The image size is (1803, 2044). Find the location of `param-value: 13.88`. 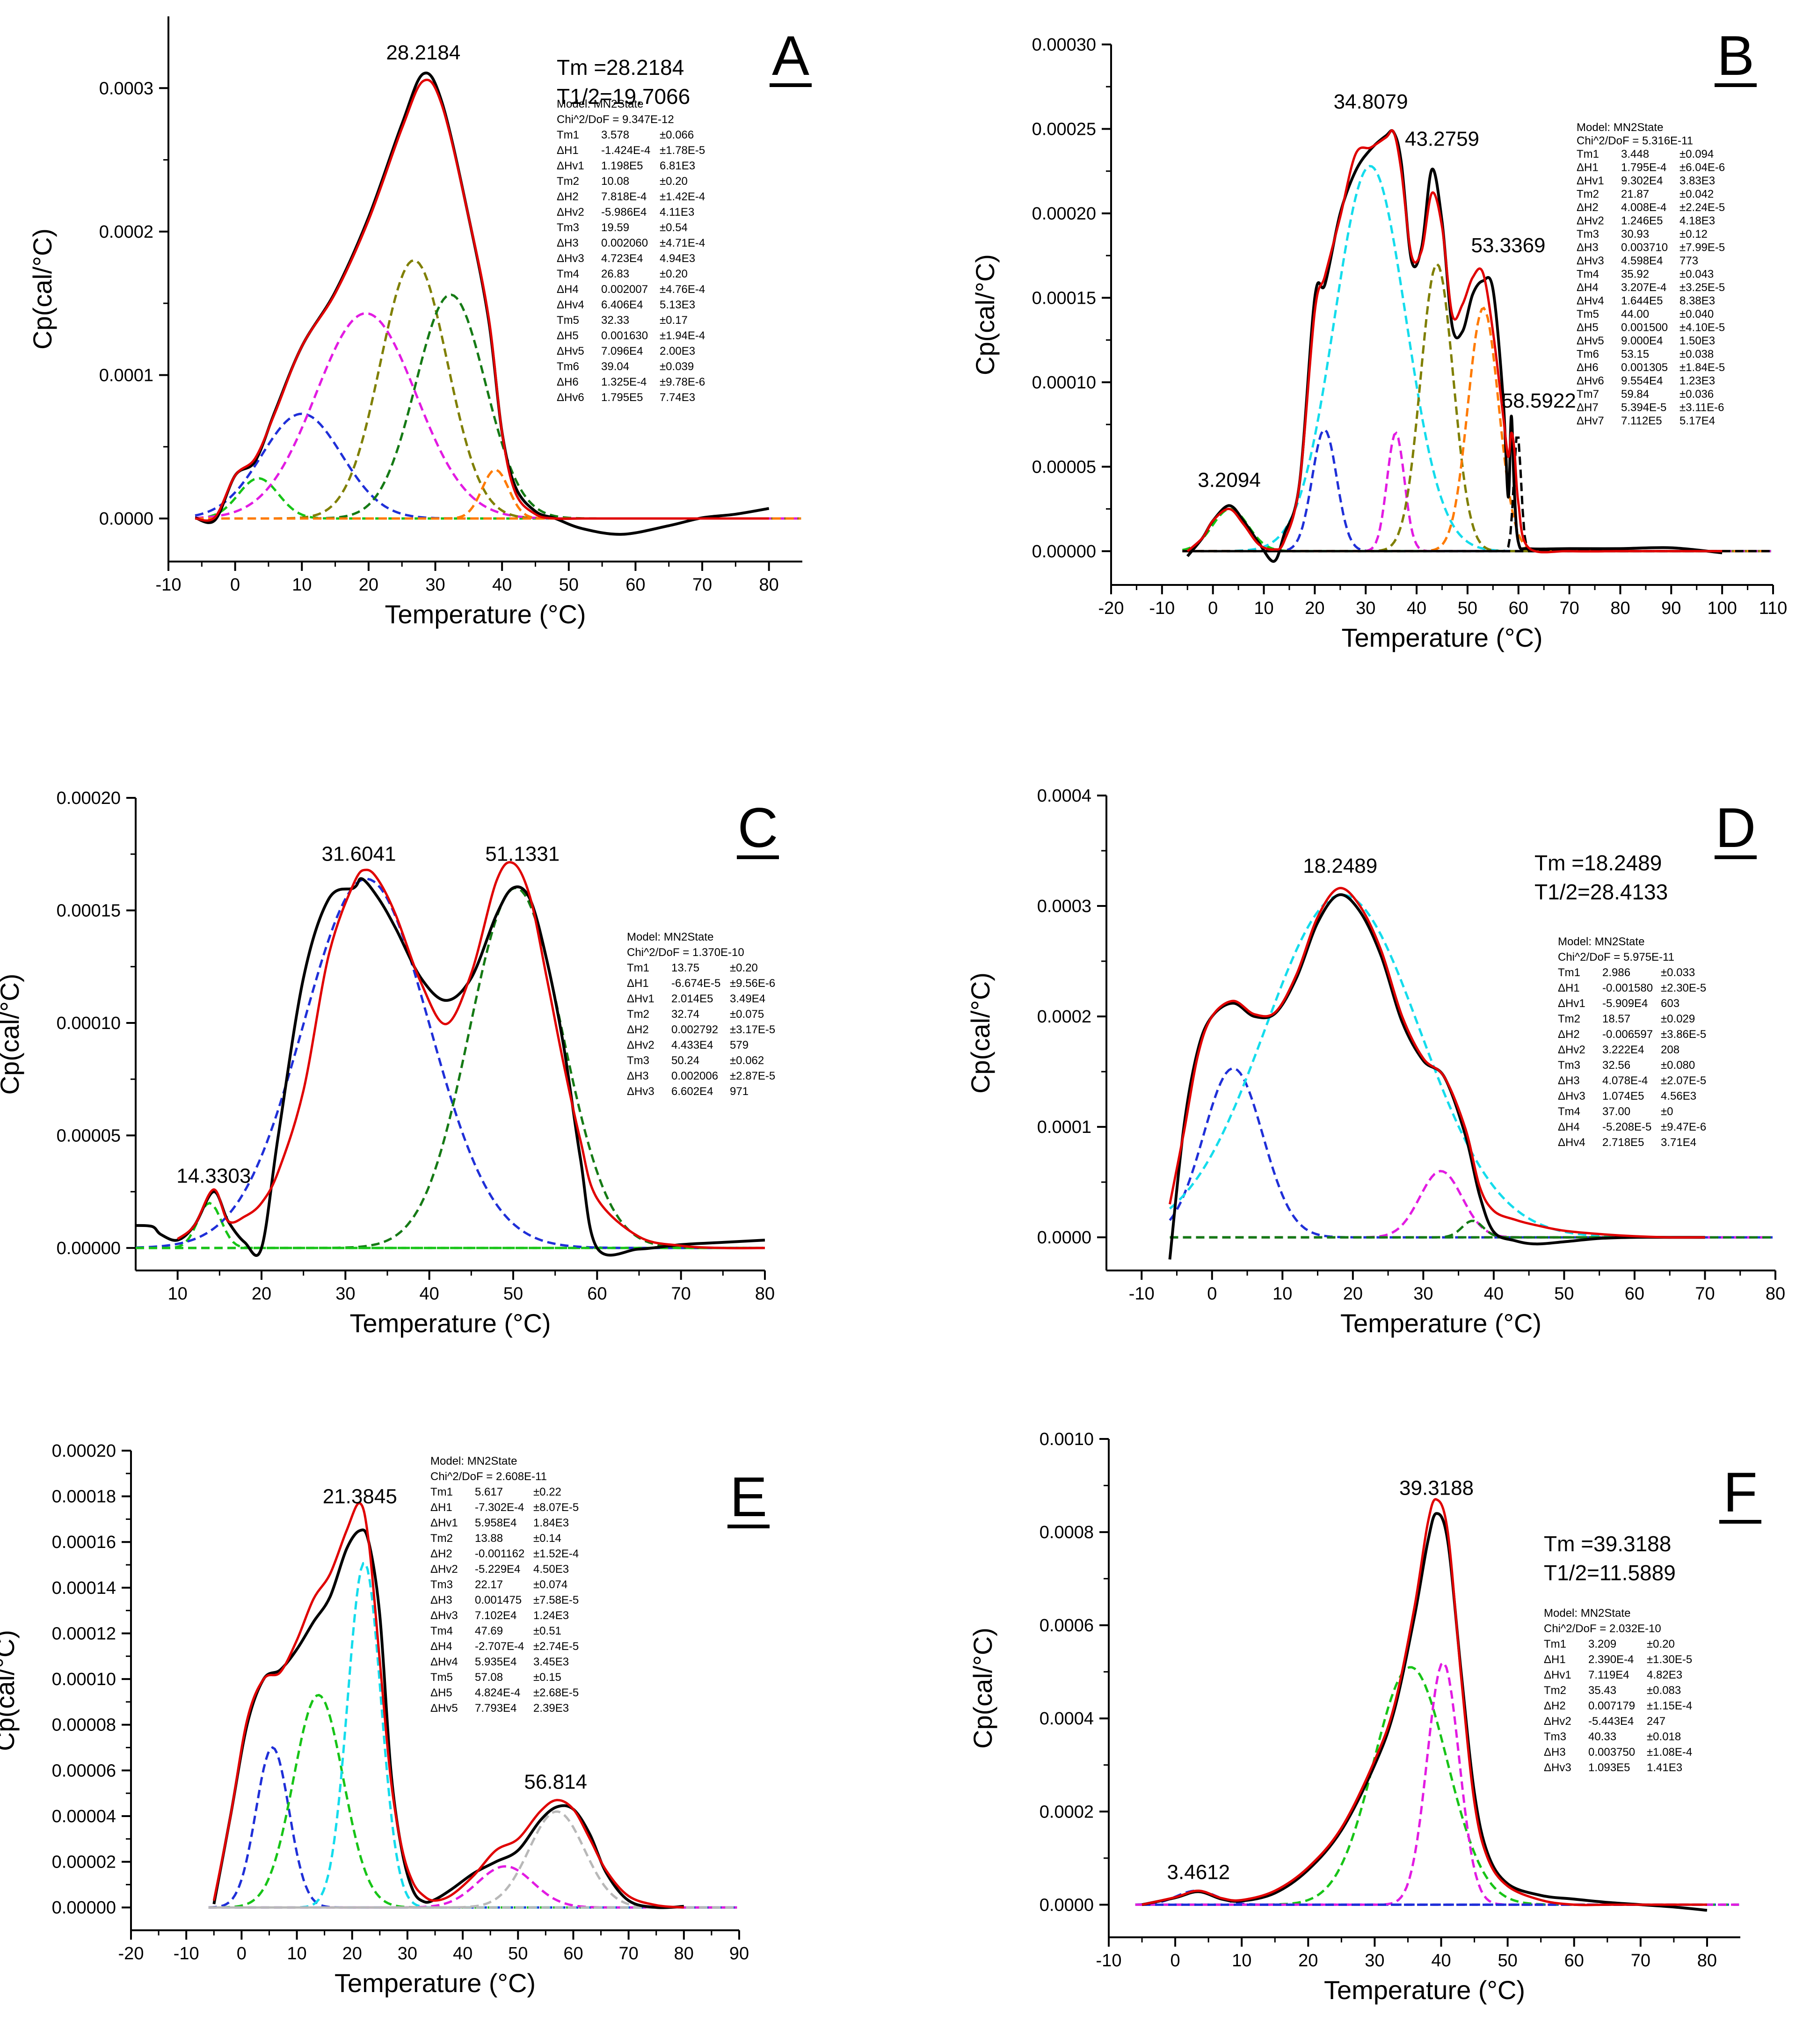

param-value: 13.88 is located at coordinates (489, 1538).